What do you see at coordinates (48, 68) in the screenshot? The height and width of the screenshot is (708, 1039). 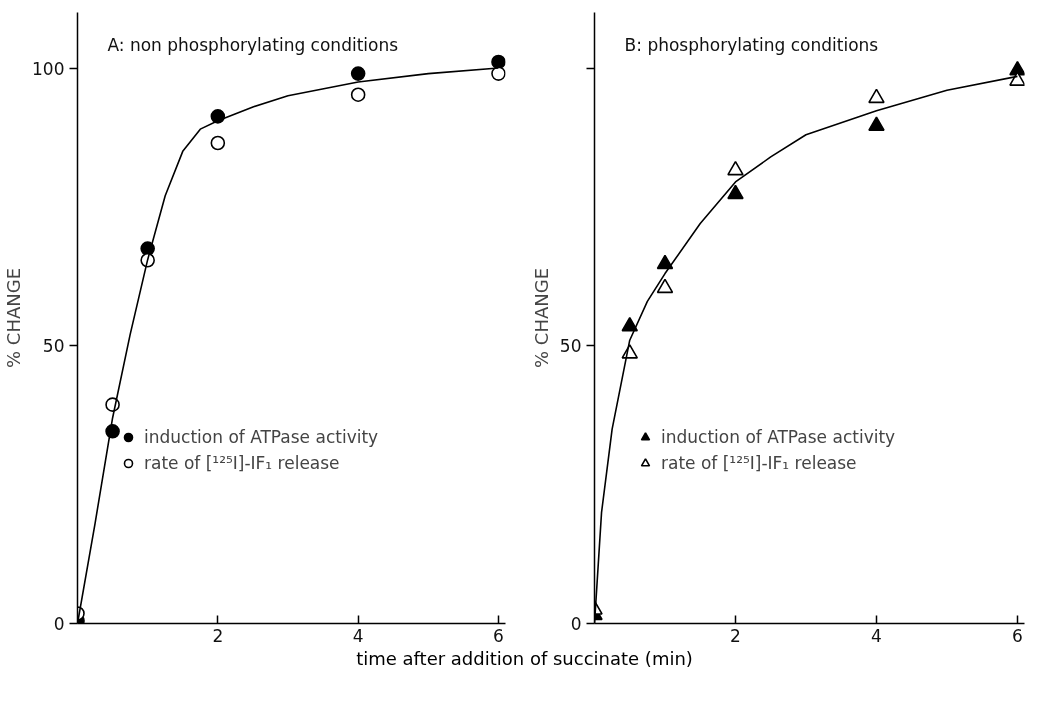 I see `y-tick-label: 100` at bounding box center [48, 68].